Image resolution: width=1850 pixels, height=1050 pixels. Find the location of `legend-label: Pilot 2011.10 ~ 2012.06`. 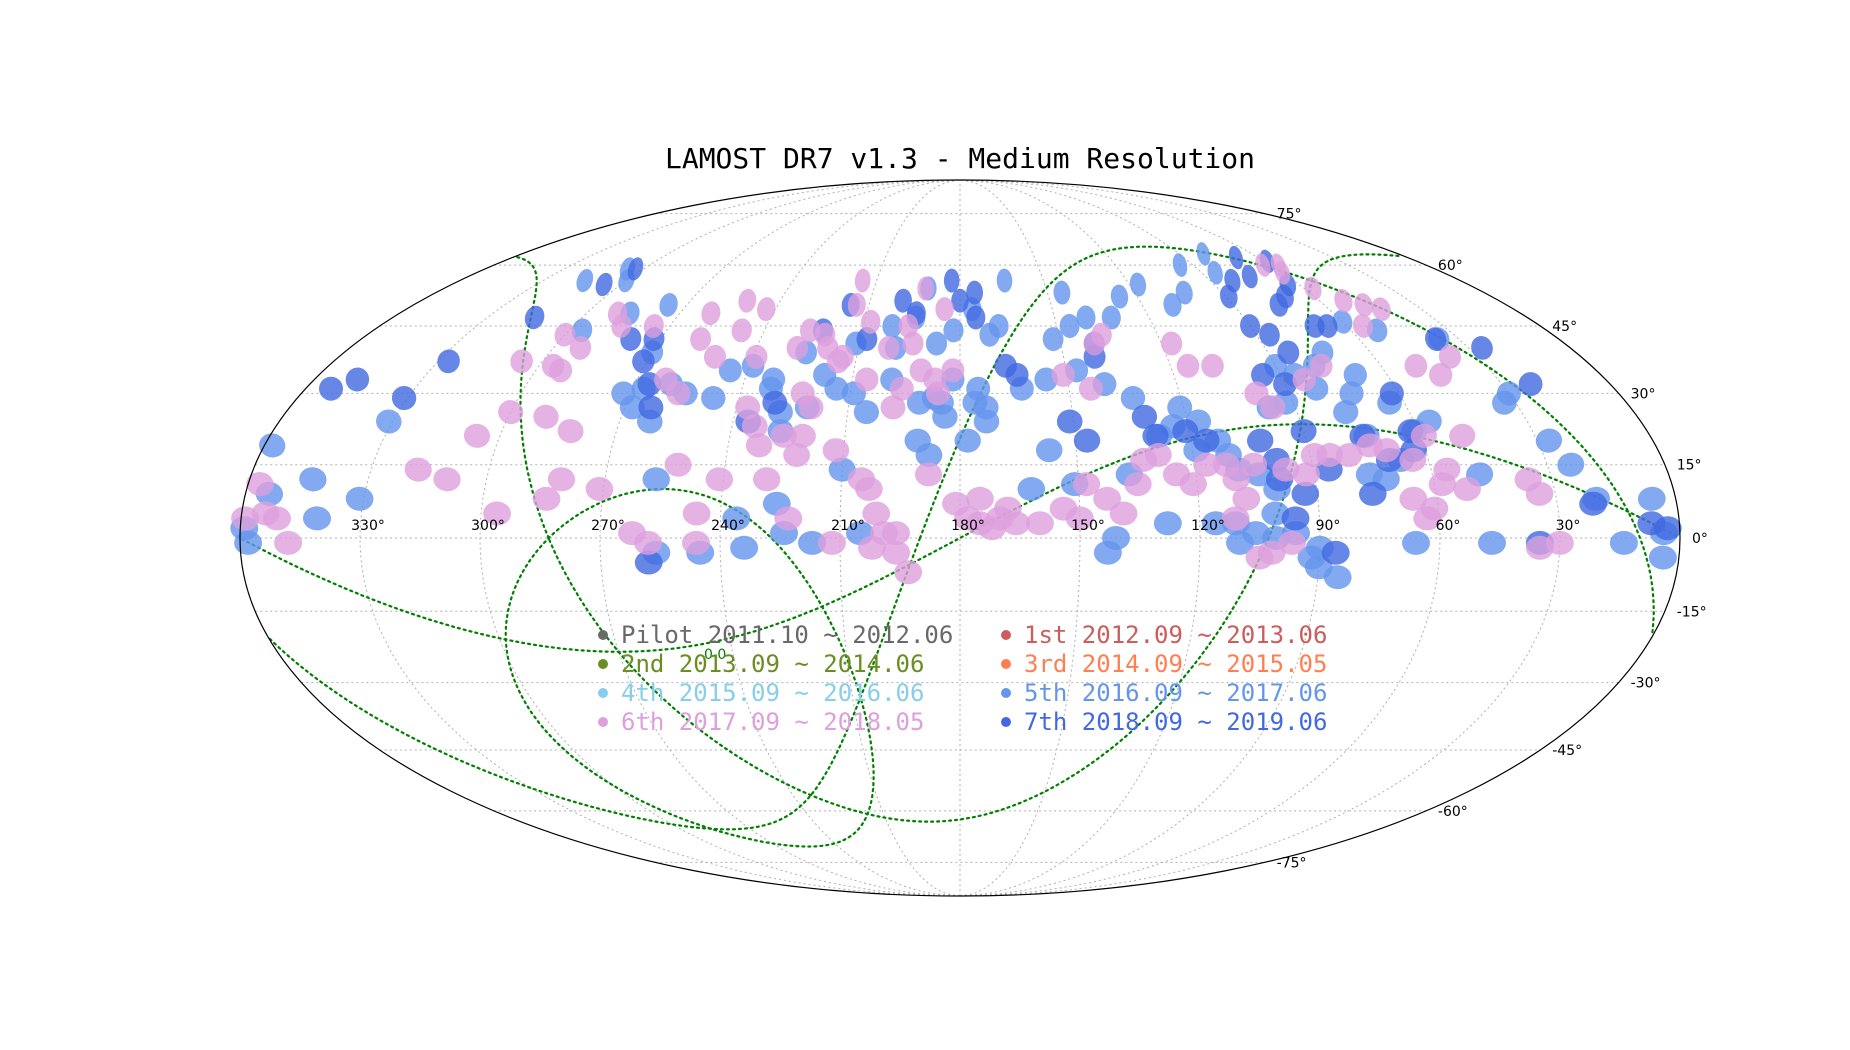

legend-label: Pilot 2011.10 ~ 2012.06 is located at coordinates (787, 635).